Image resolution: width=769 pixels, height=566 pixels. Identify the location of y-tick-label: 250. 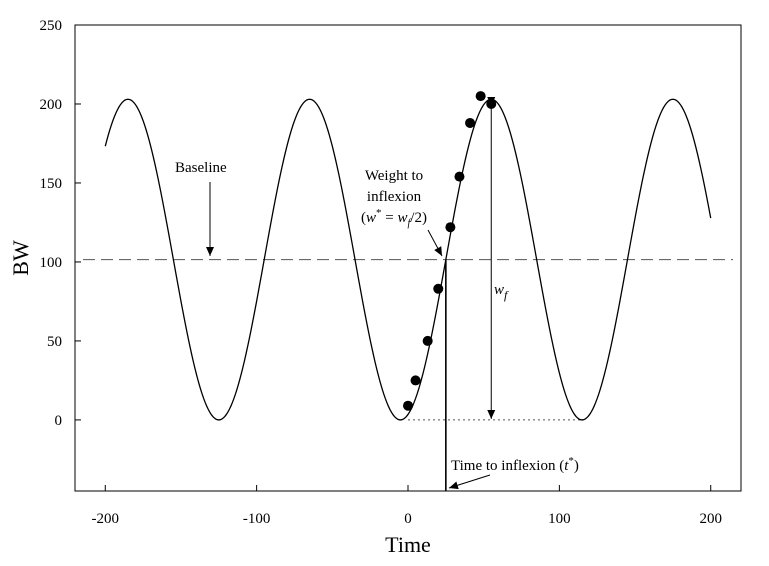
(51, 26).